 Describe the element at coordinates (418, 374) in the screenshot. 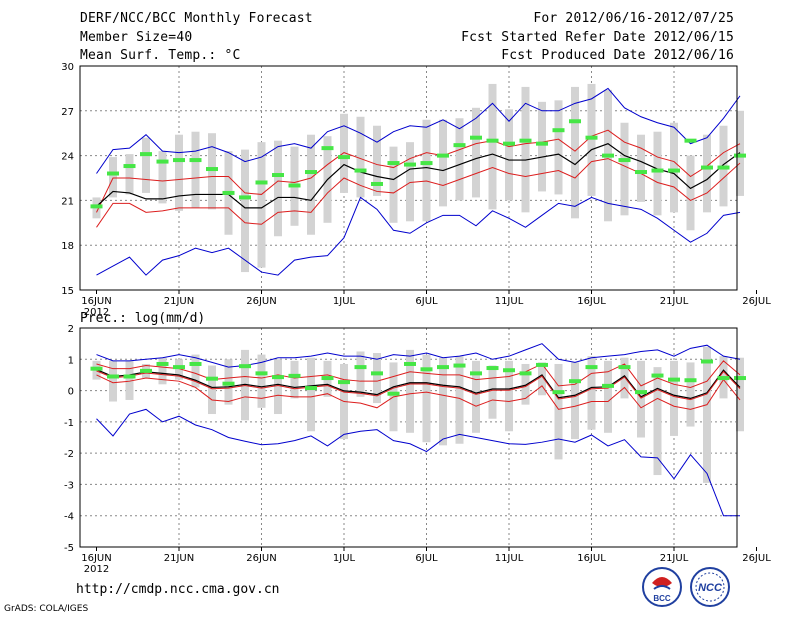

I see `series-line-spread-high` at that location.